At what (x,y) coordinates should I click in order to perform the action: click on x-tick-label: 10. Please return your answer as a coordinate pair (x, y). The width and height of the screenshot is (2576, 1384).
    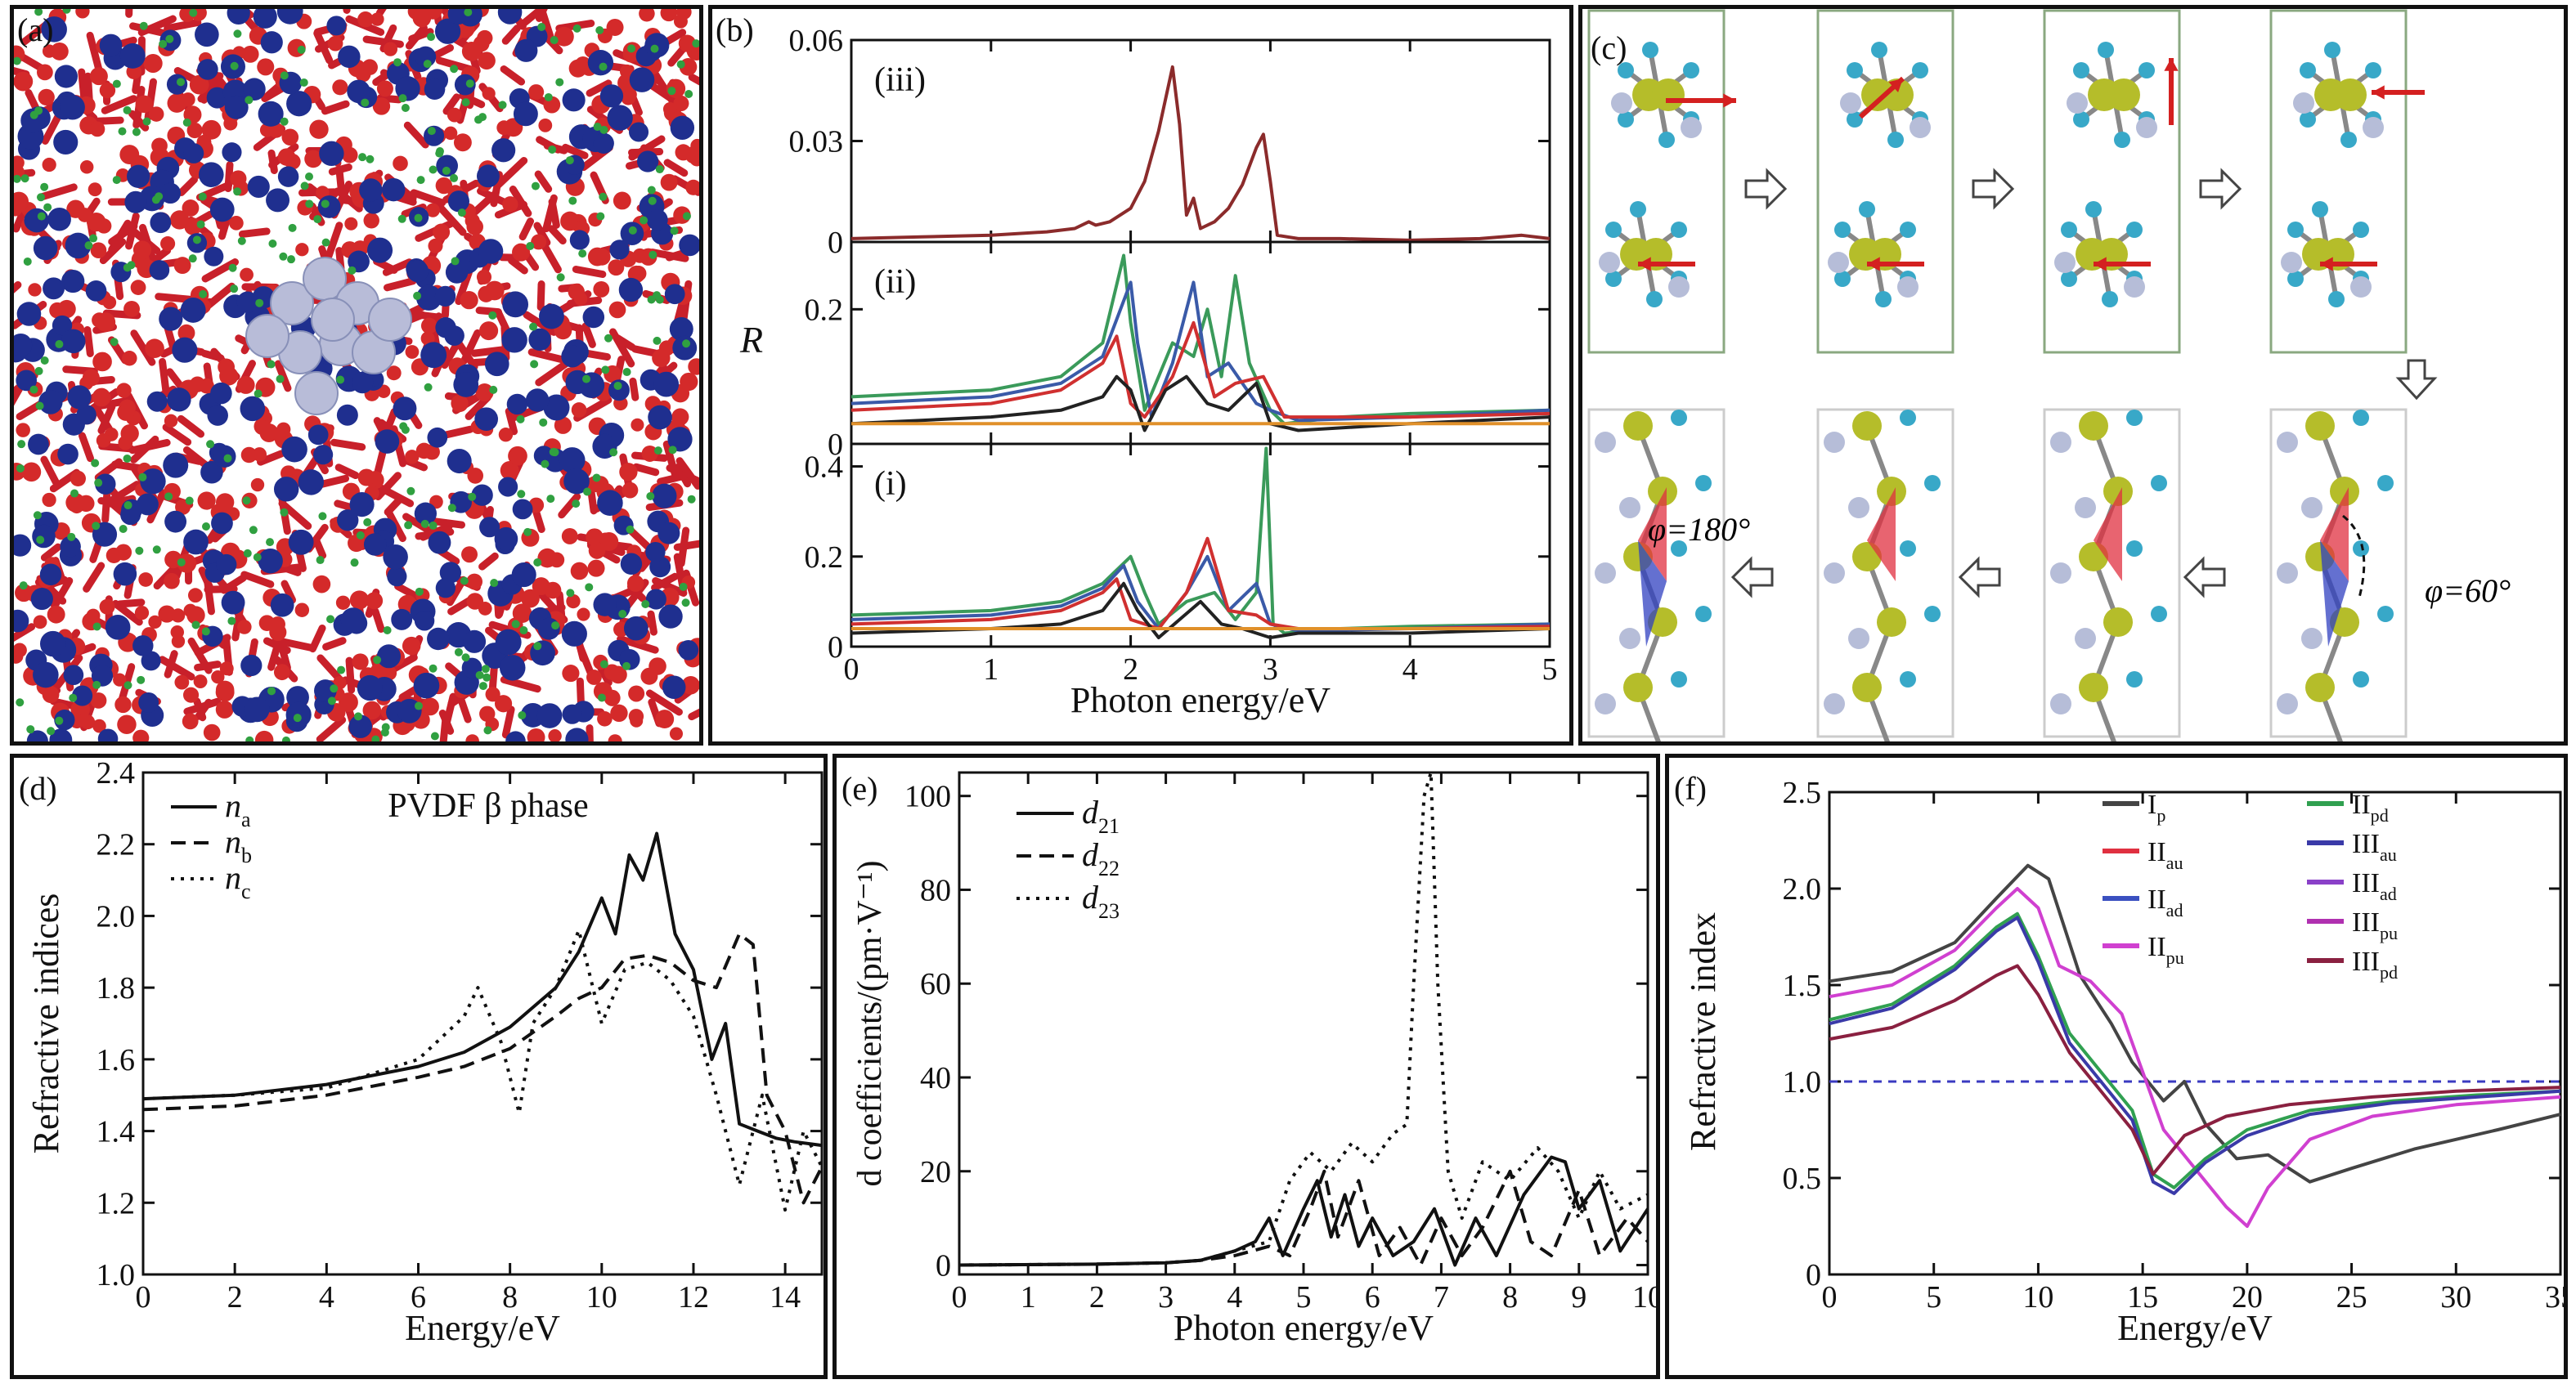
    Looking at the image, I should click on (2037, 1297).